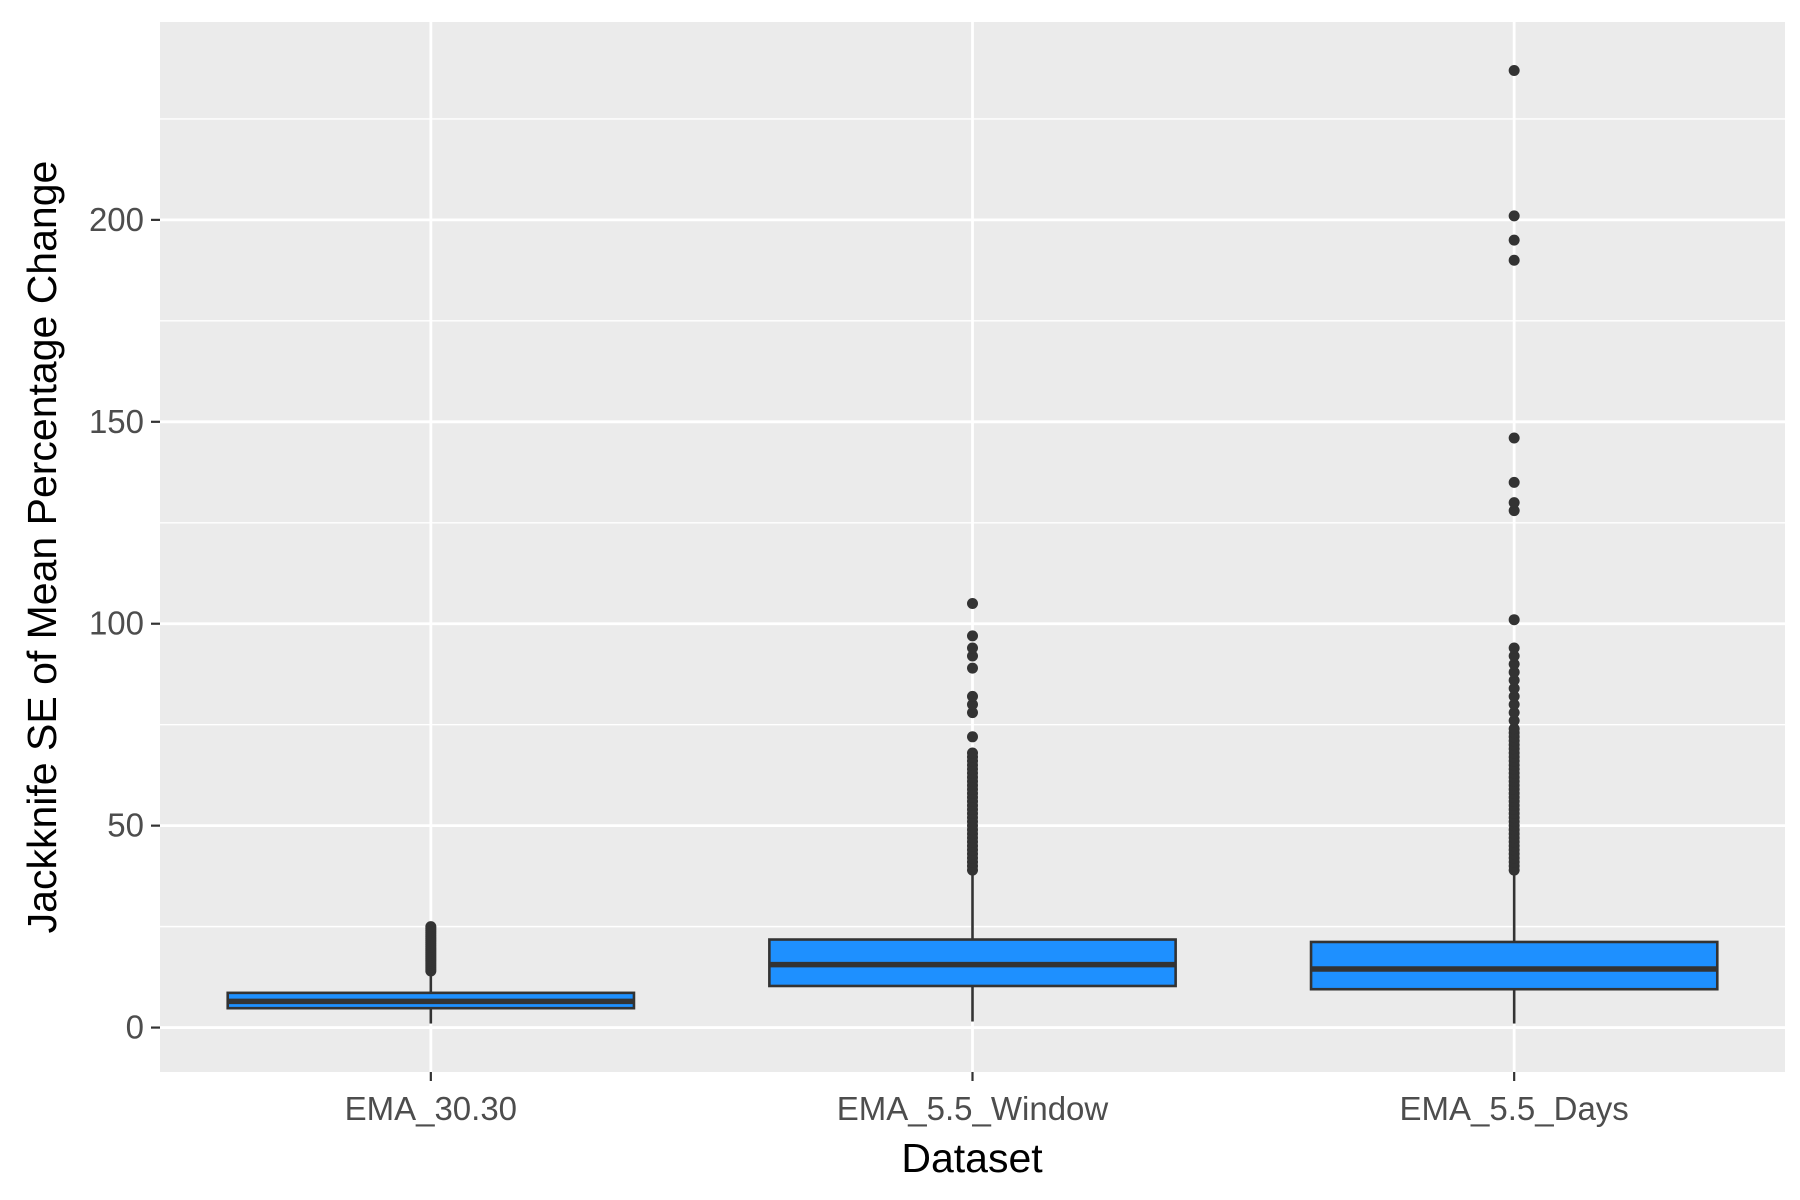  What do you see at coordinates (1514, 965) in the screenshot?
I see `box` at bounding box center [1514, 965].